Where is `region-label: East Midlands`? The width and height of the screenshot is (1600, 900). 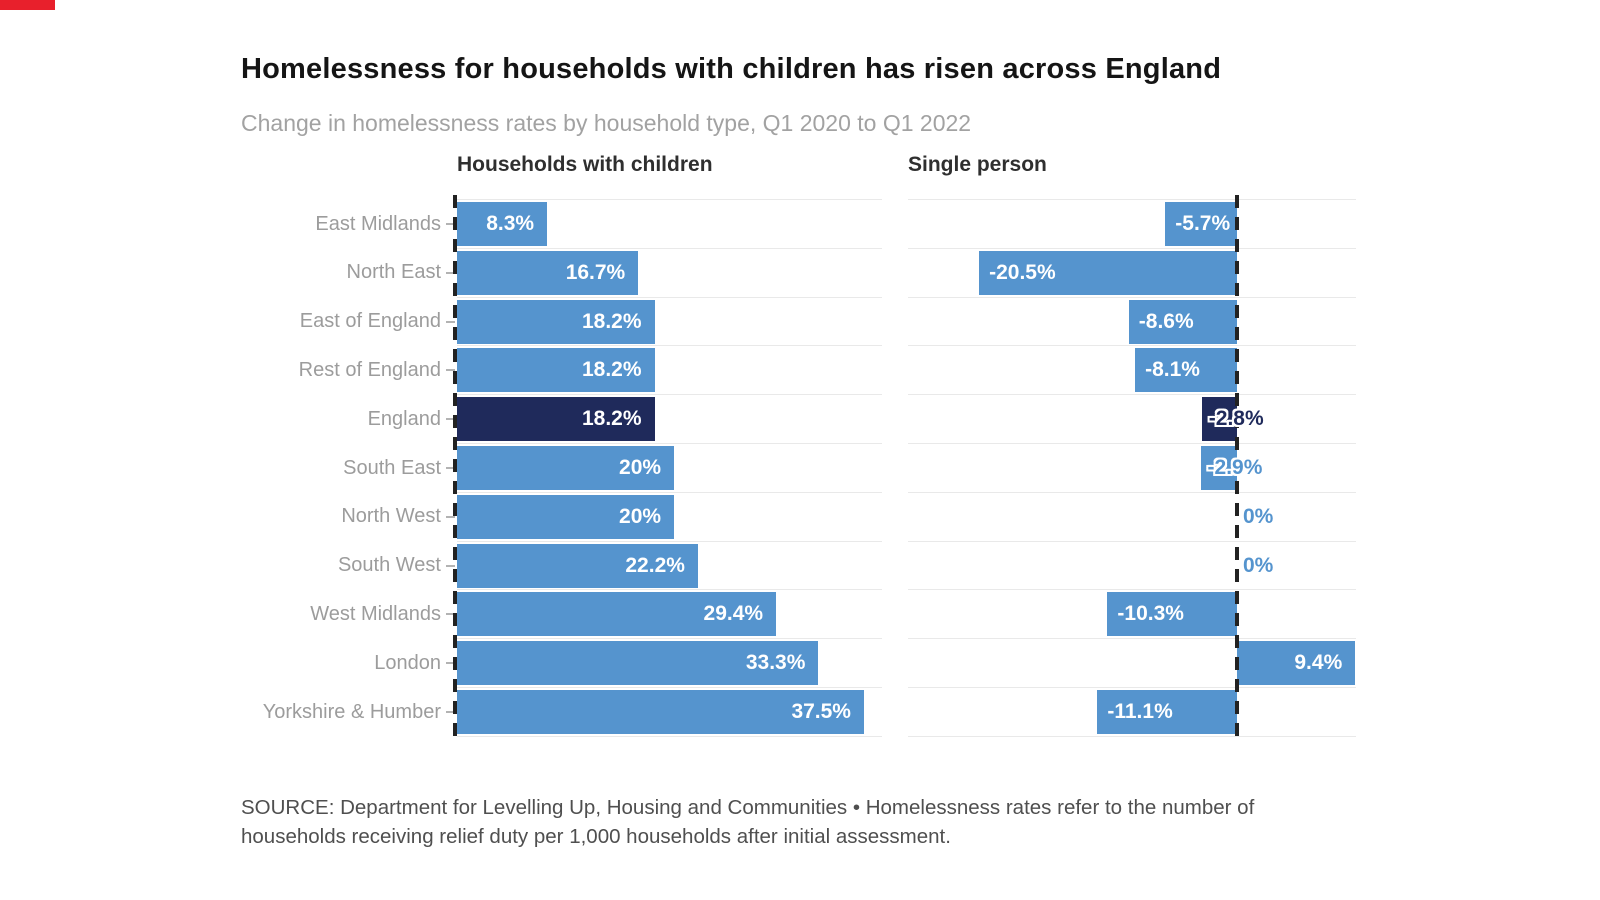
region-label: East Midlands is located at coordinates (378, 223).